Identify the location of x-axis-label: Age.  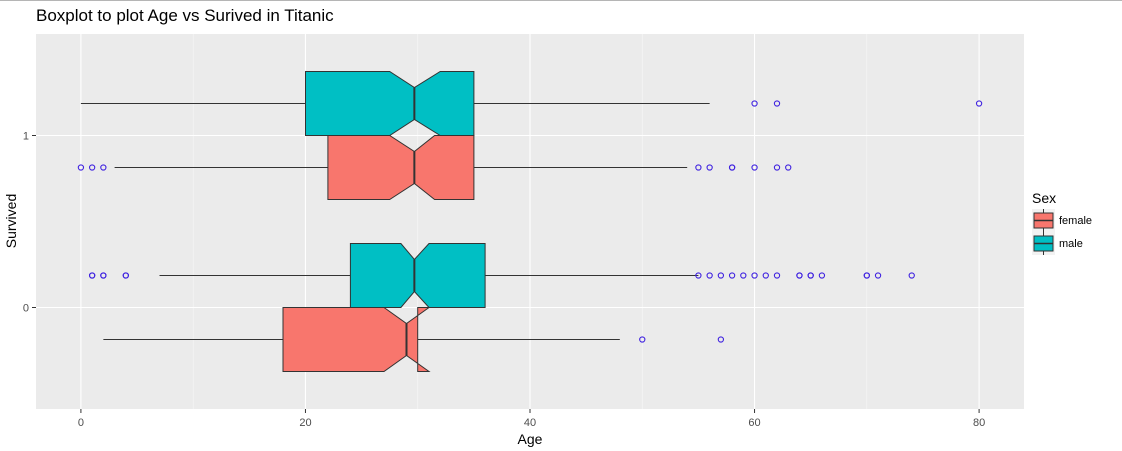
(530, 439).